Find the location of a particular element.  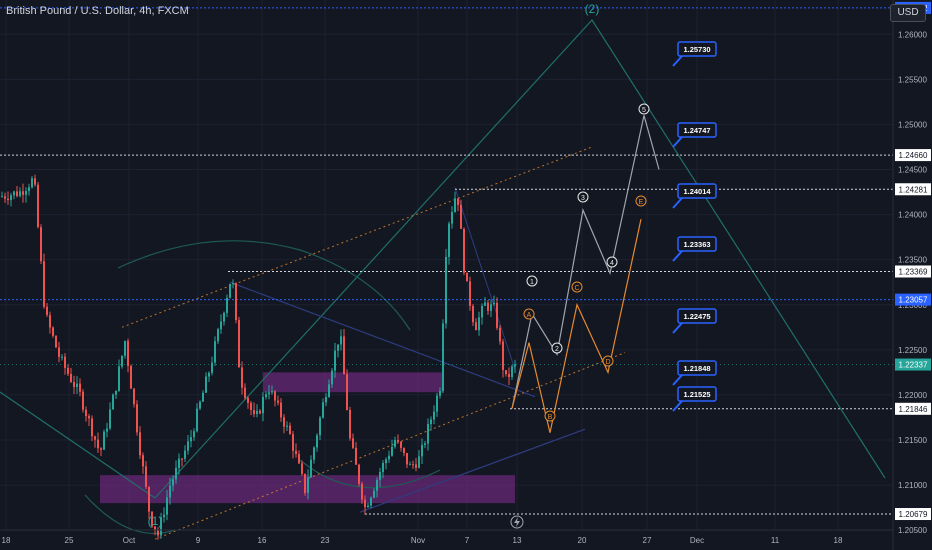

wave-label-orange: C is located at coordinates (577, 287).